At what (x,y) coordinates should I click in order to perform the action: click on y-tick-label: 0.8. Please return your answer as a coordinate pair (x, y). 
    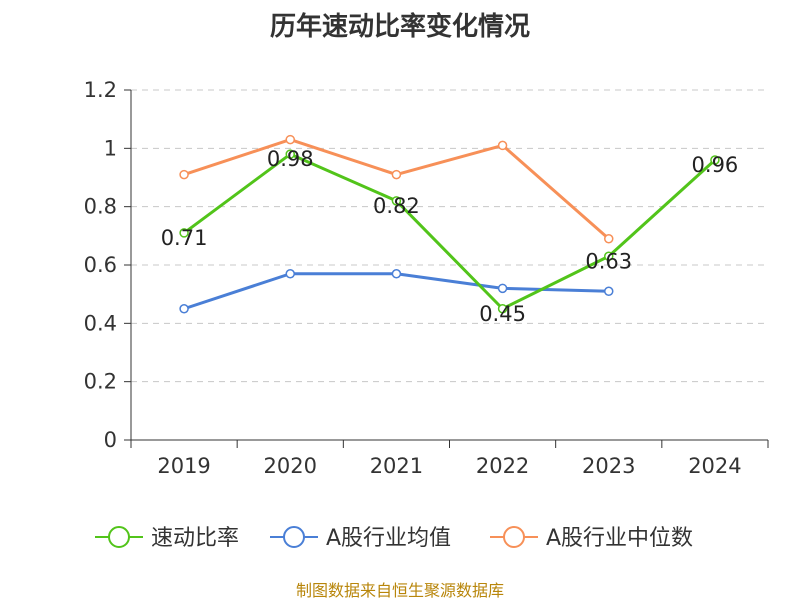
    Looking at the image, I should click on (100, 207).